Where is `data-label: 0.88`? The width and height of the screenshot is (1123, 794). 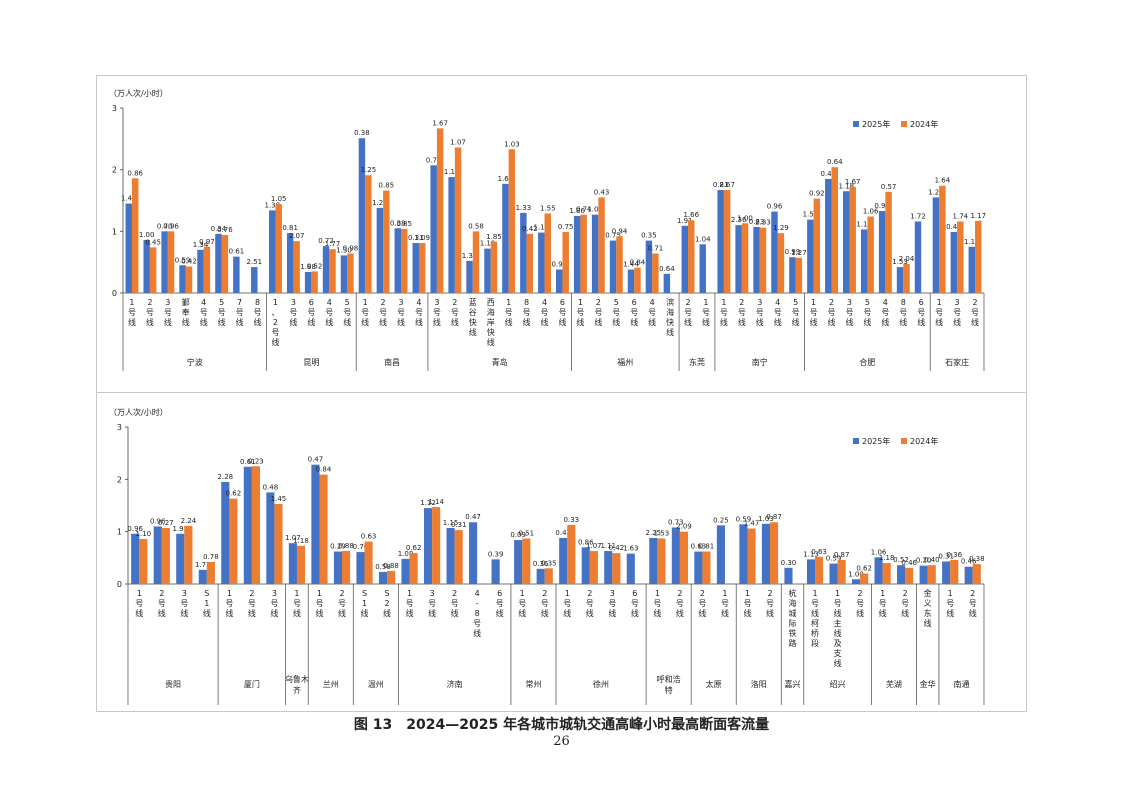 data-label: 0.88 is located at coordinates (346, 546).